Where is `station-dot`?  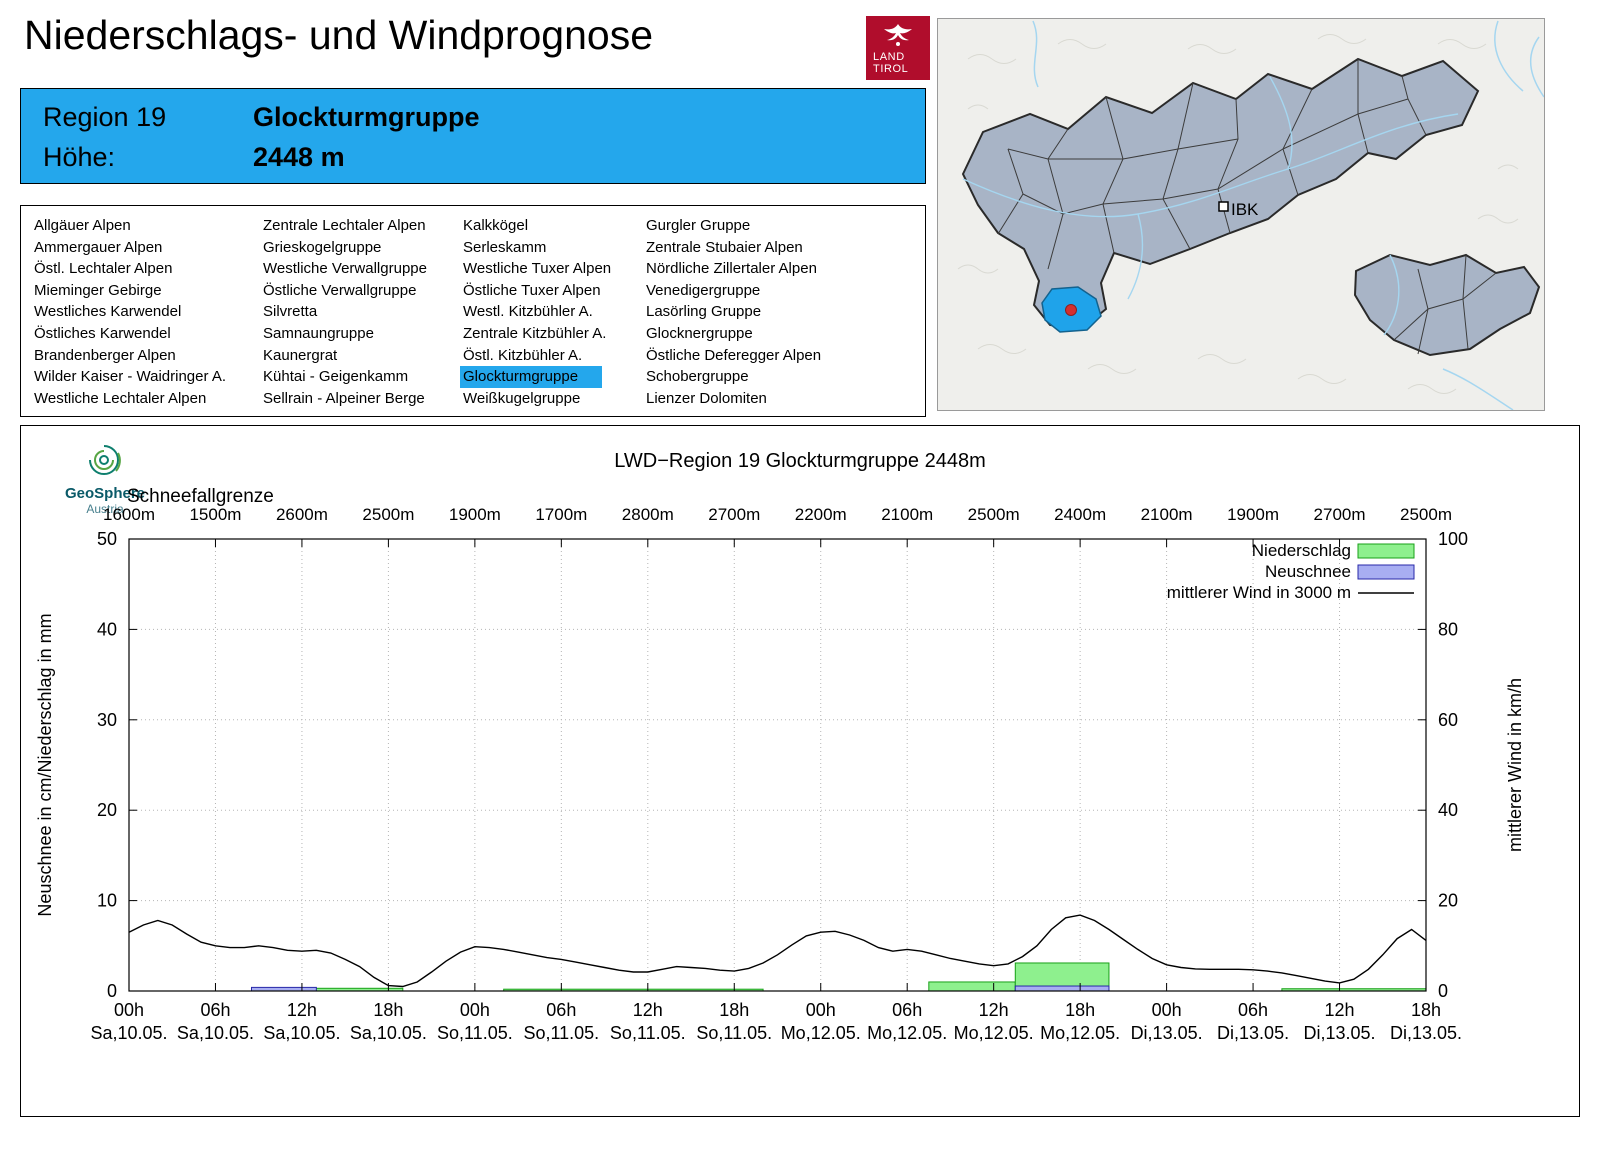 station-dot is located at coordinates (1071, 310).